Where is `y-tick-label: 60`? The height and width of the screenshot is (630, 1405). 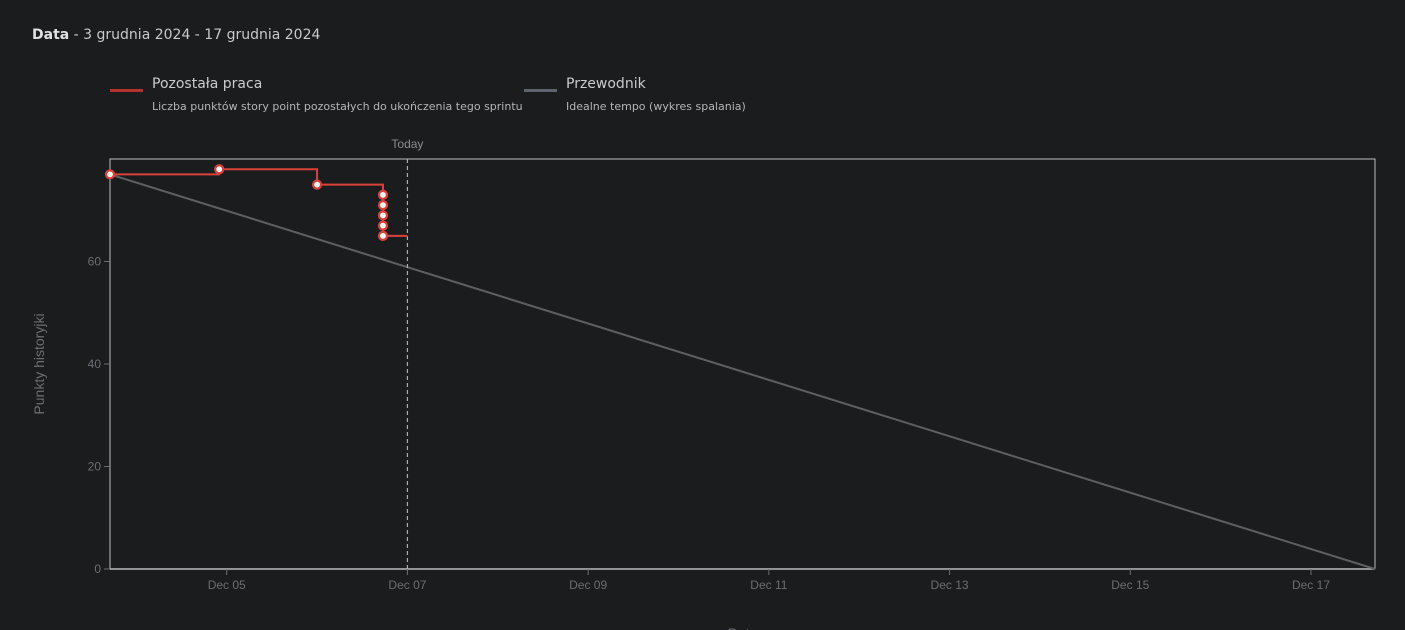 y-tick-label: 60 is located at coordinates (95, 262).